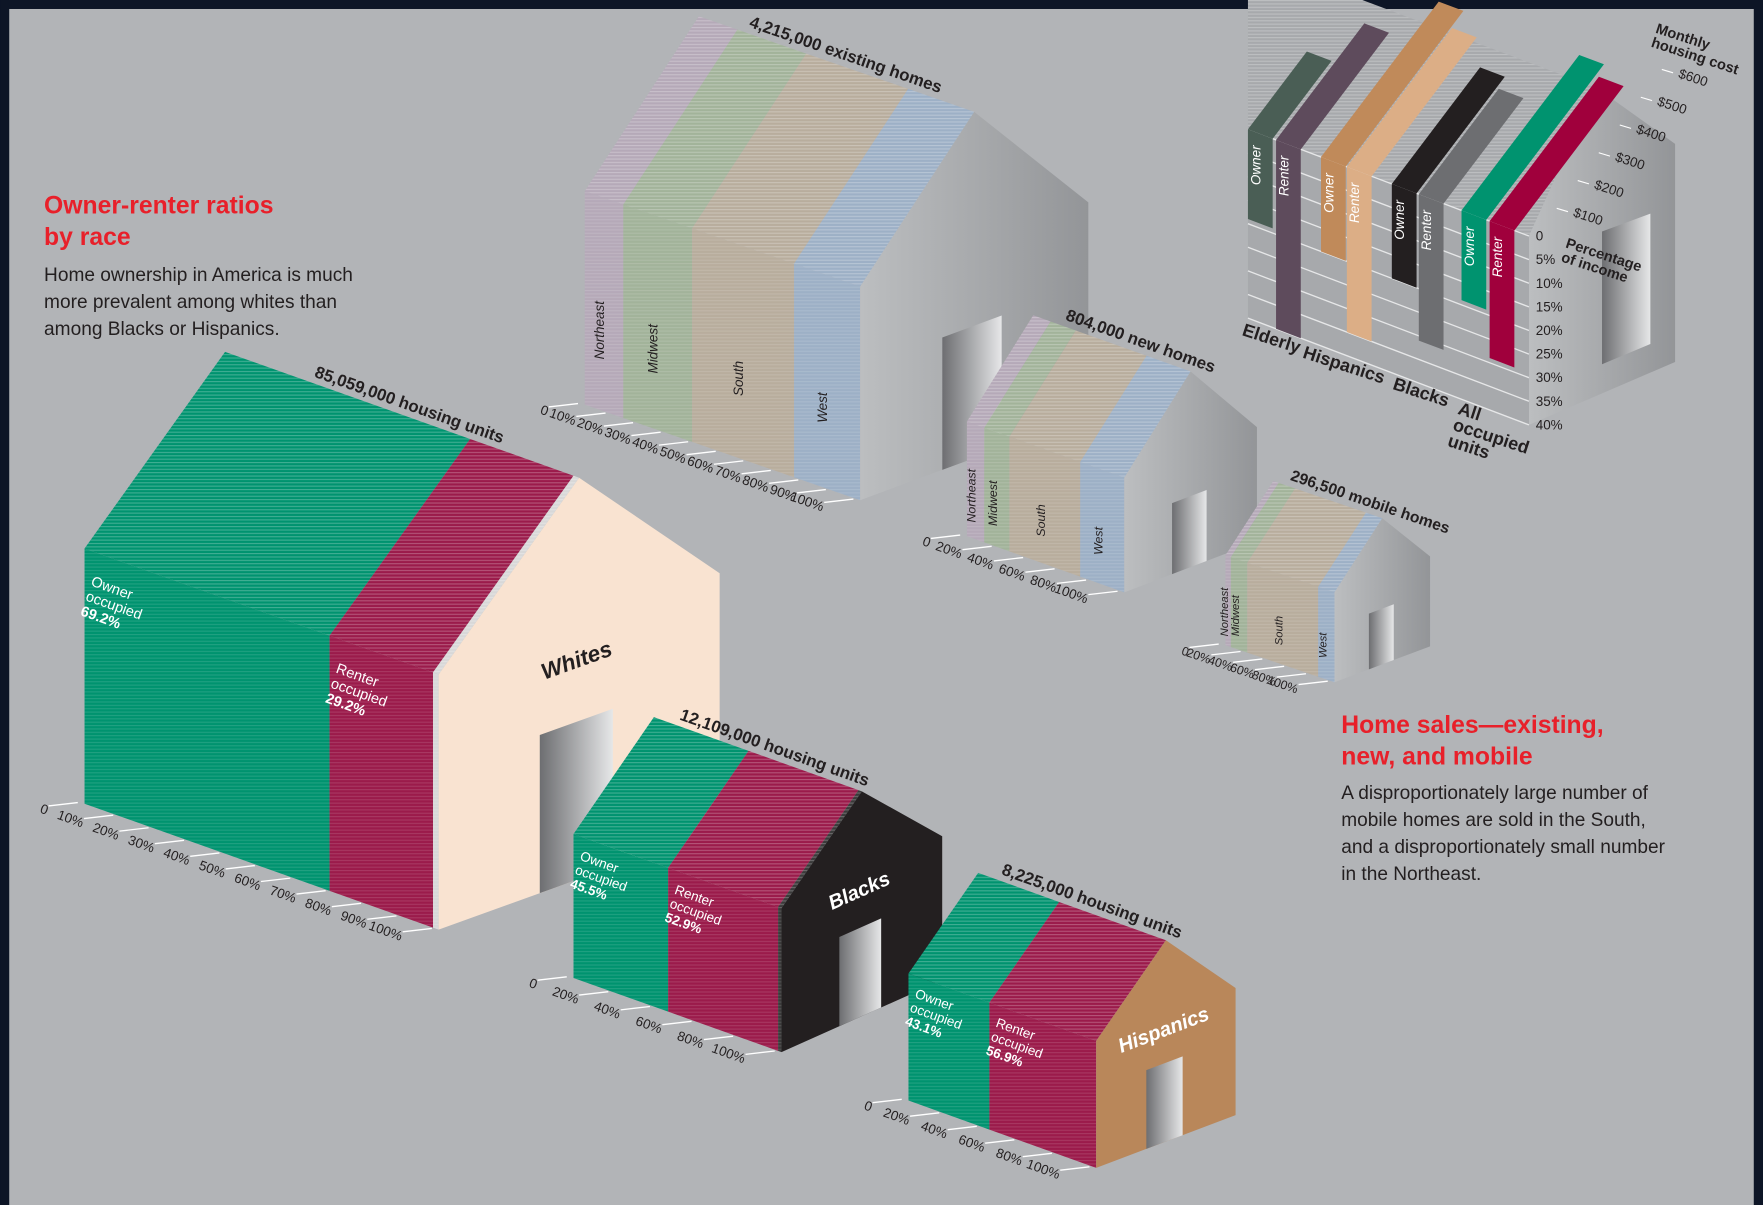 Image resolution: width=1763 pixels, height=1205 pixels. I want to click on pct-tick-label: 5%, so click(1545, 259).